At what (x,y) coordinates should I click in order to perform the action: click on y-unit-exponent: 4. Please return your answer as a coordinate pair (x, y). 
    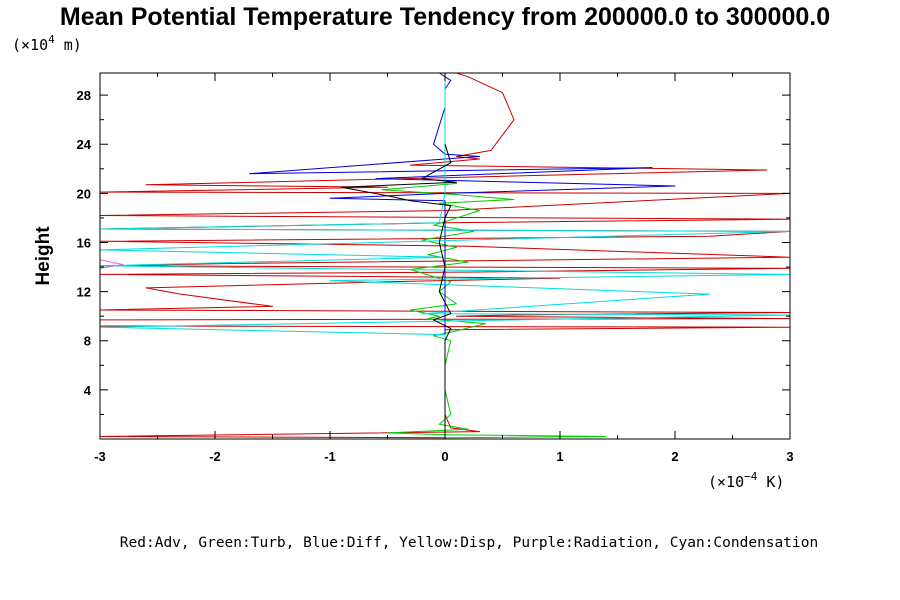
    Looking at the image, I should click on (51, 39).